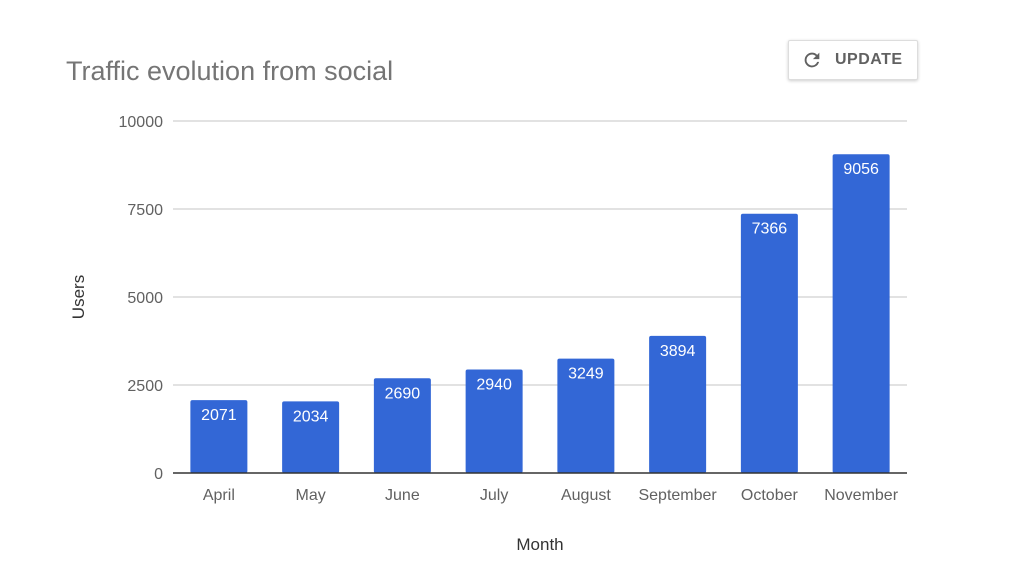  Describe the element at coordinates (230, 71) in the screenshot. I see `chart-title: Traffic evolution from social` at that location.